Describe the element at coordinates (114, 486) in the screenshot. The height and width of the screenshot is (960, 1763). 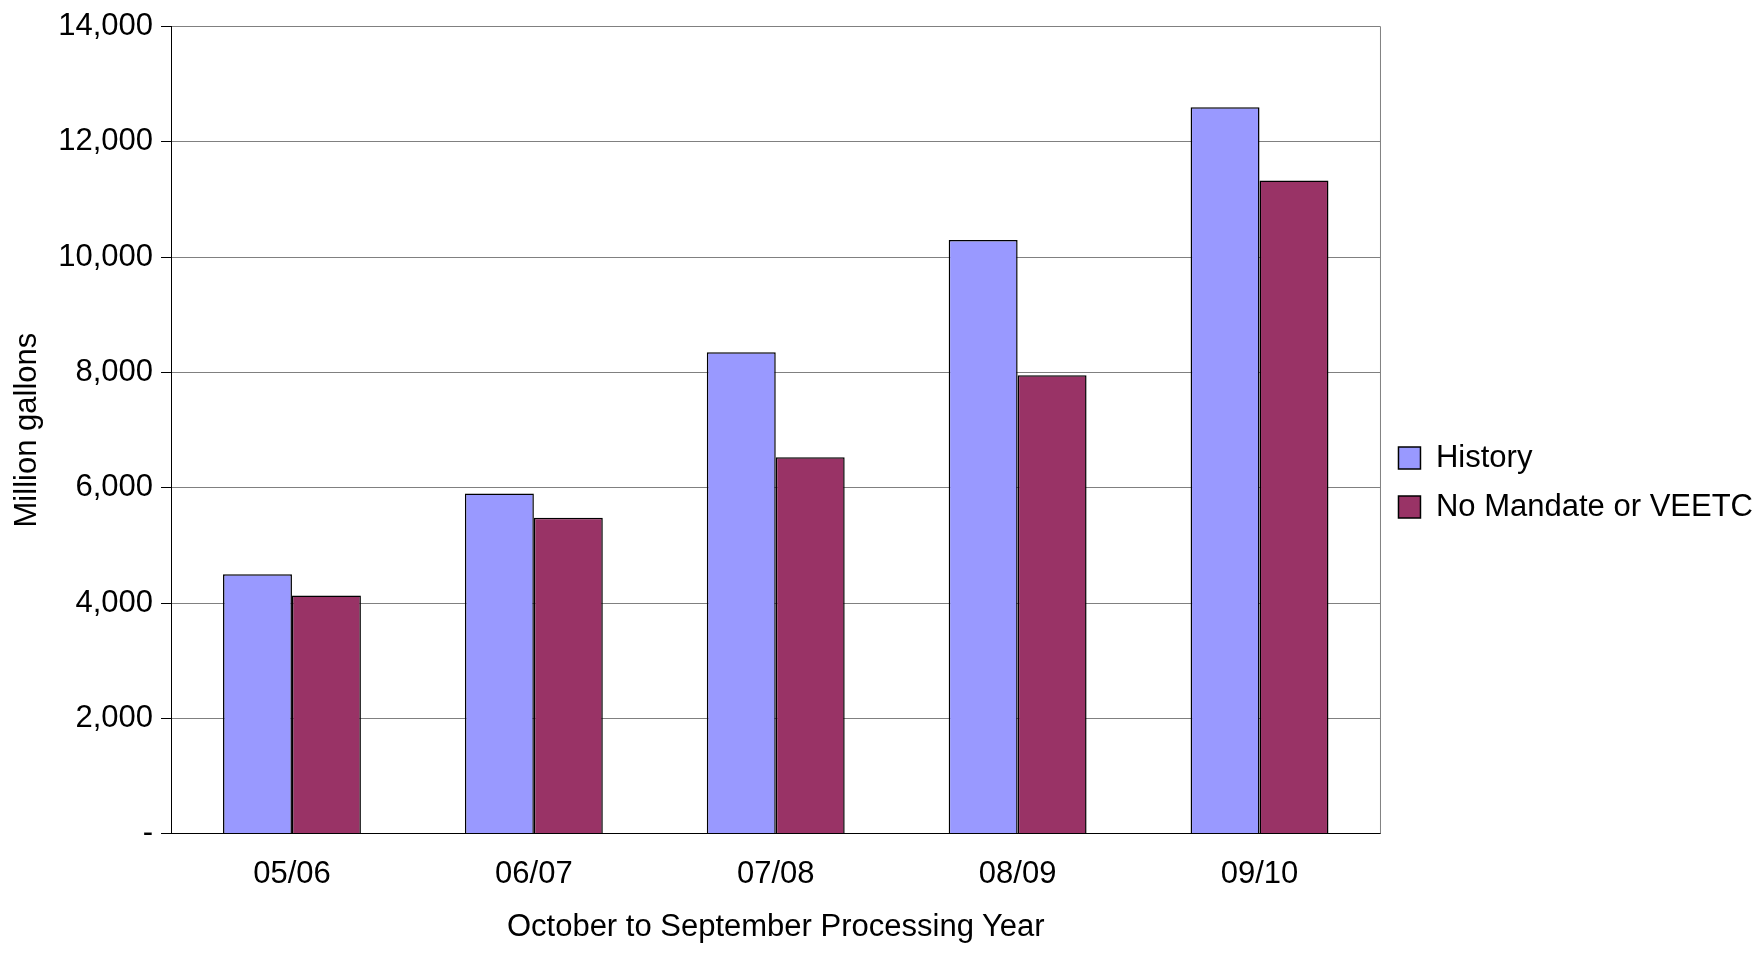
I see `y-tick-label: 6,000` at that location.